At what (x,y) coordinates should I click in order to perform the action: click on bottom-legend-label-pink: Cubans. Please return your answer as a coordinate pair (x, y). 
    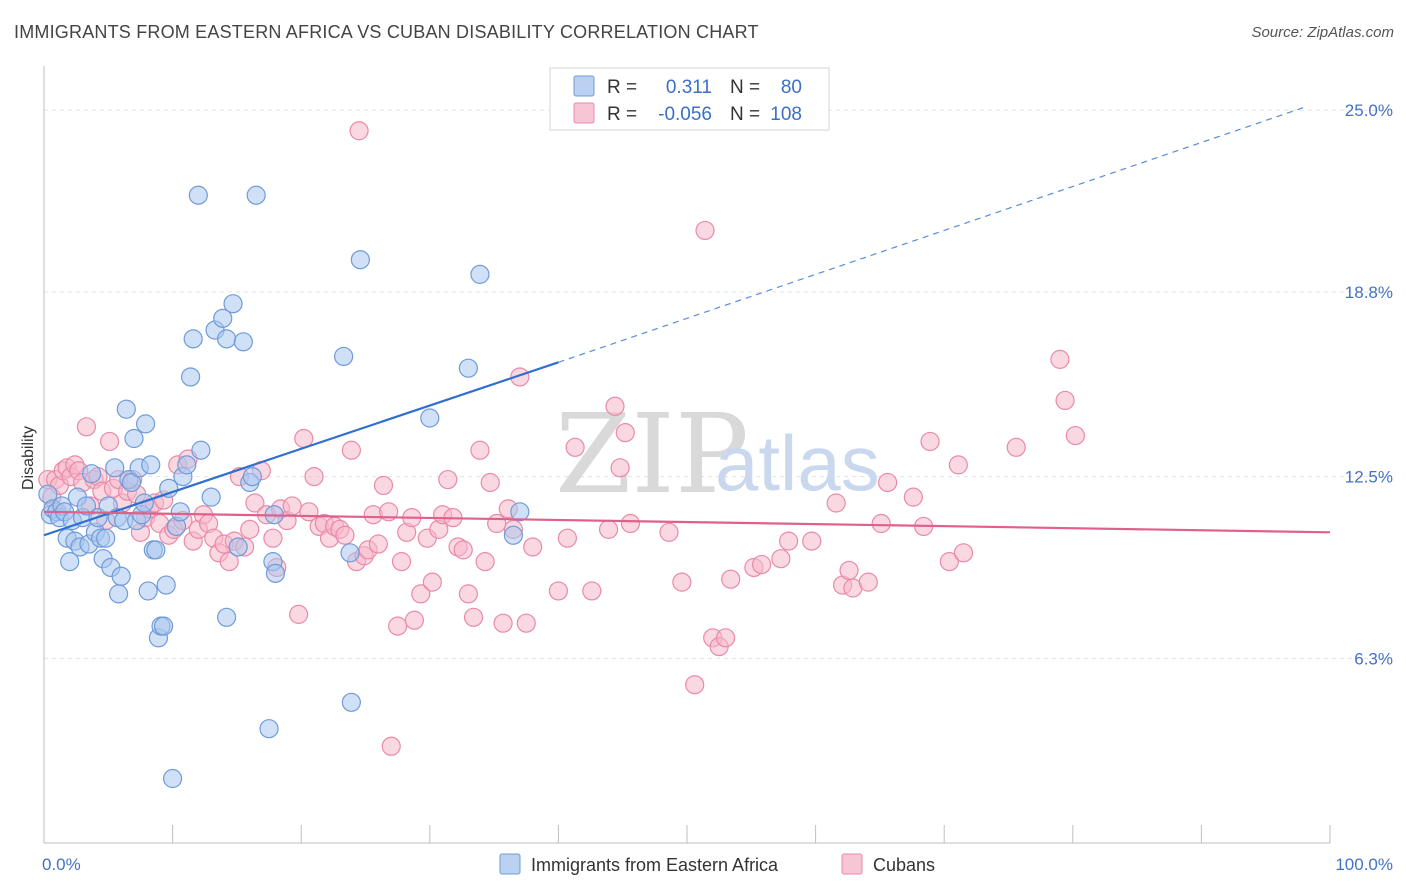
    Looking at the image, I should click on (904, 865).